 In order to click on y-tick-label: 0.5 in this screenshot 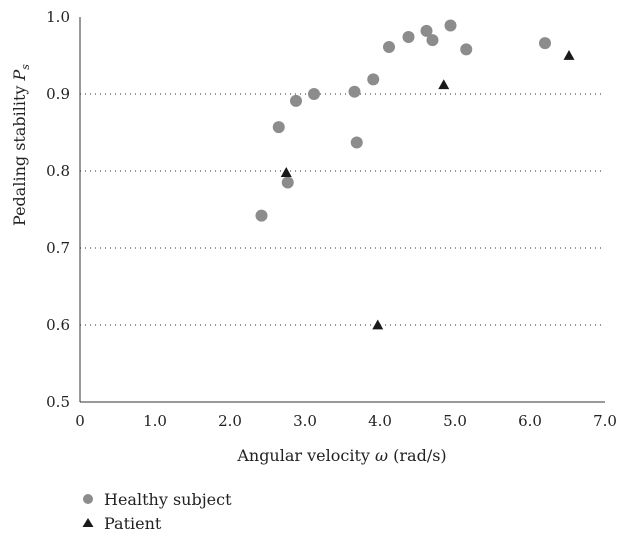, I will do `click(58, 402)`.